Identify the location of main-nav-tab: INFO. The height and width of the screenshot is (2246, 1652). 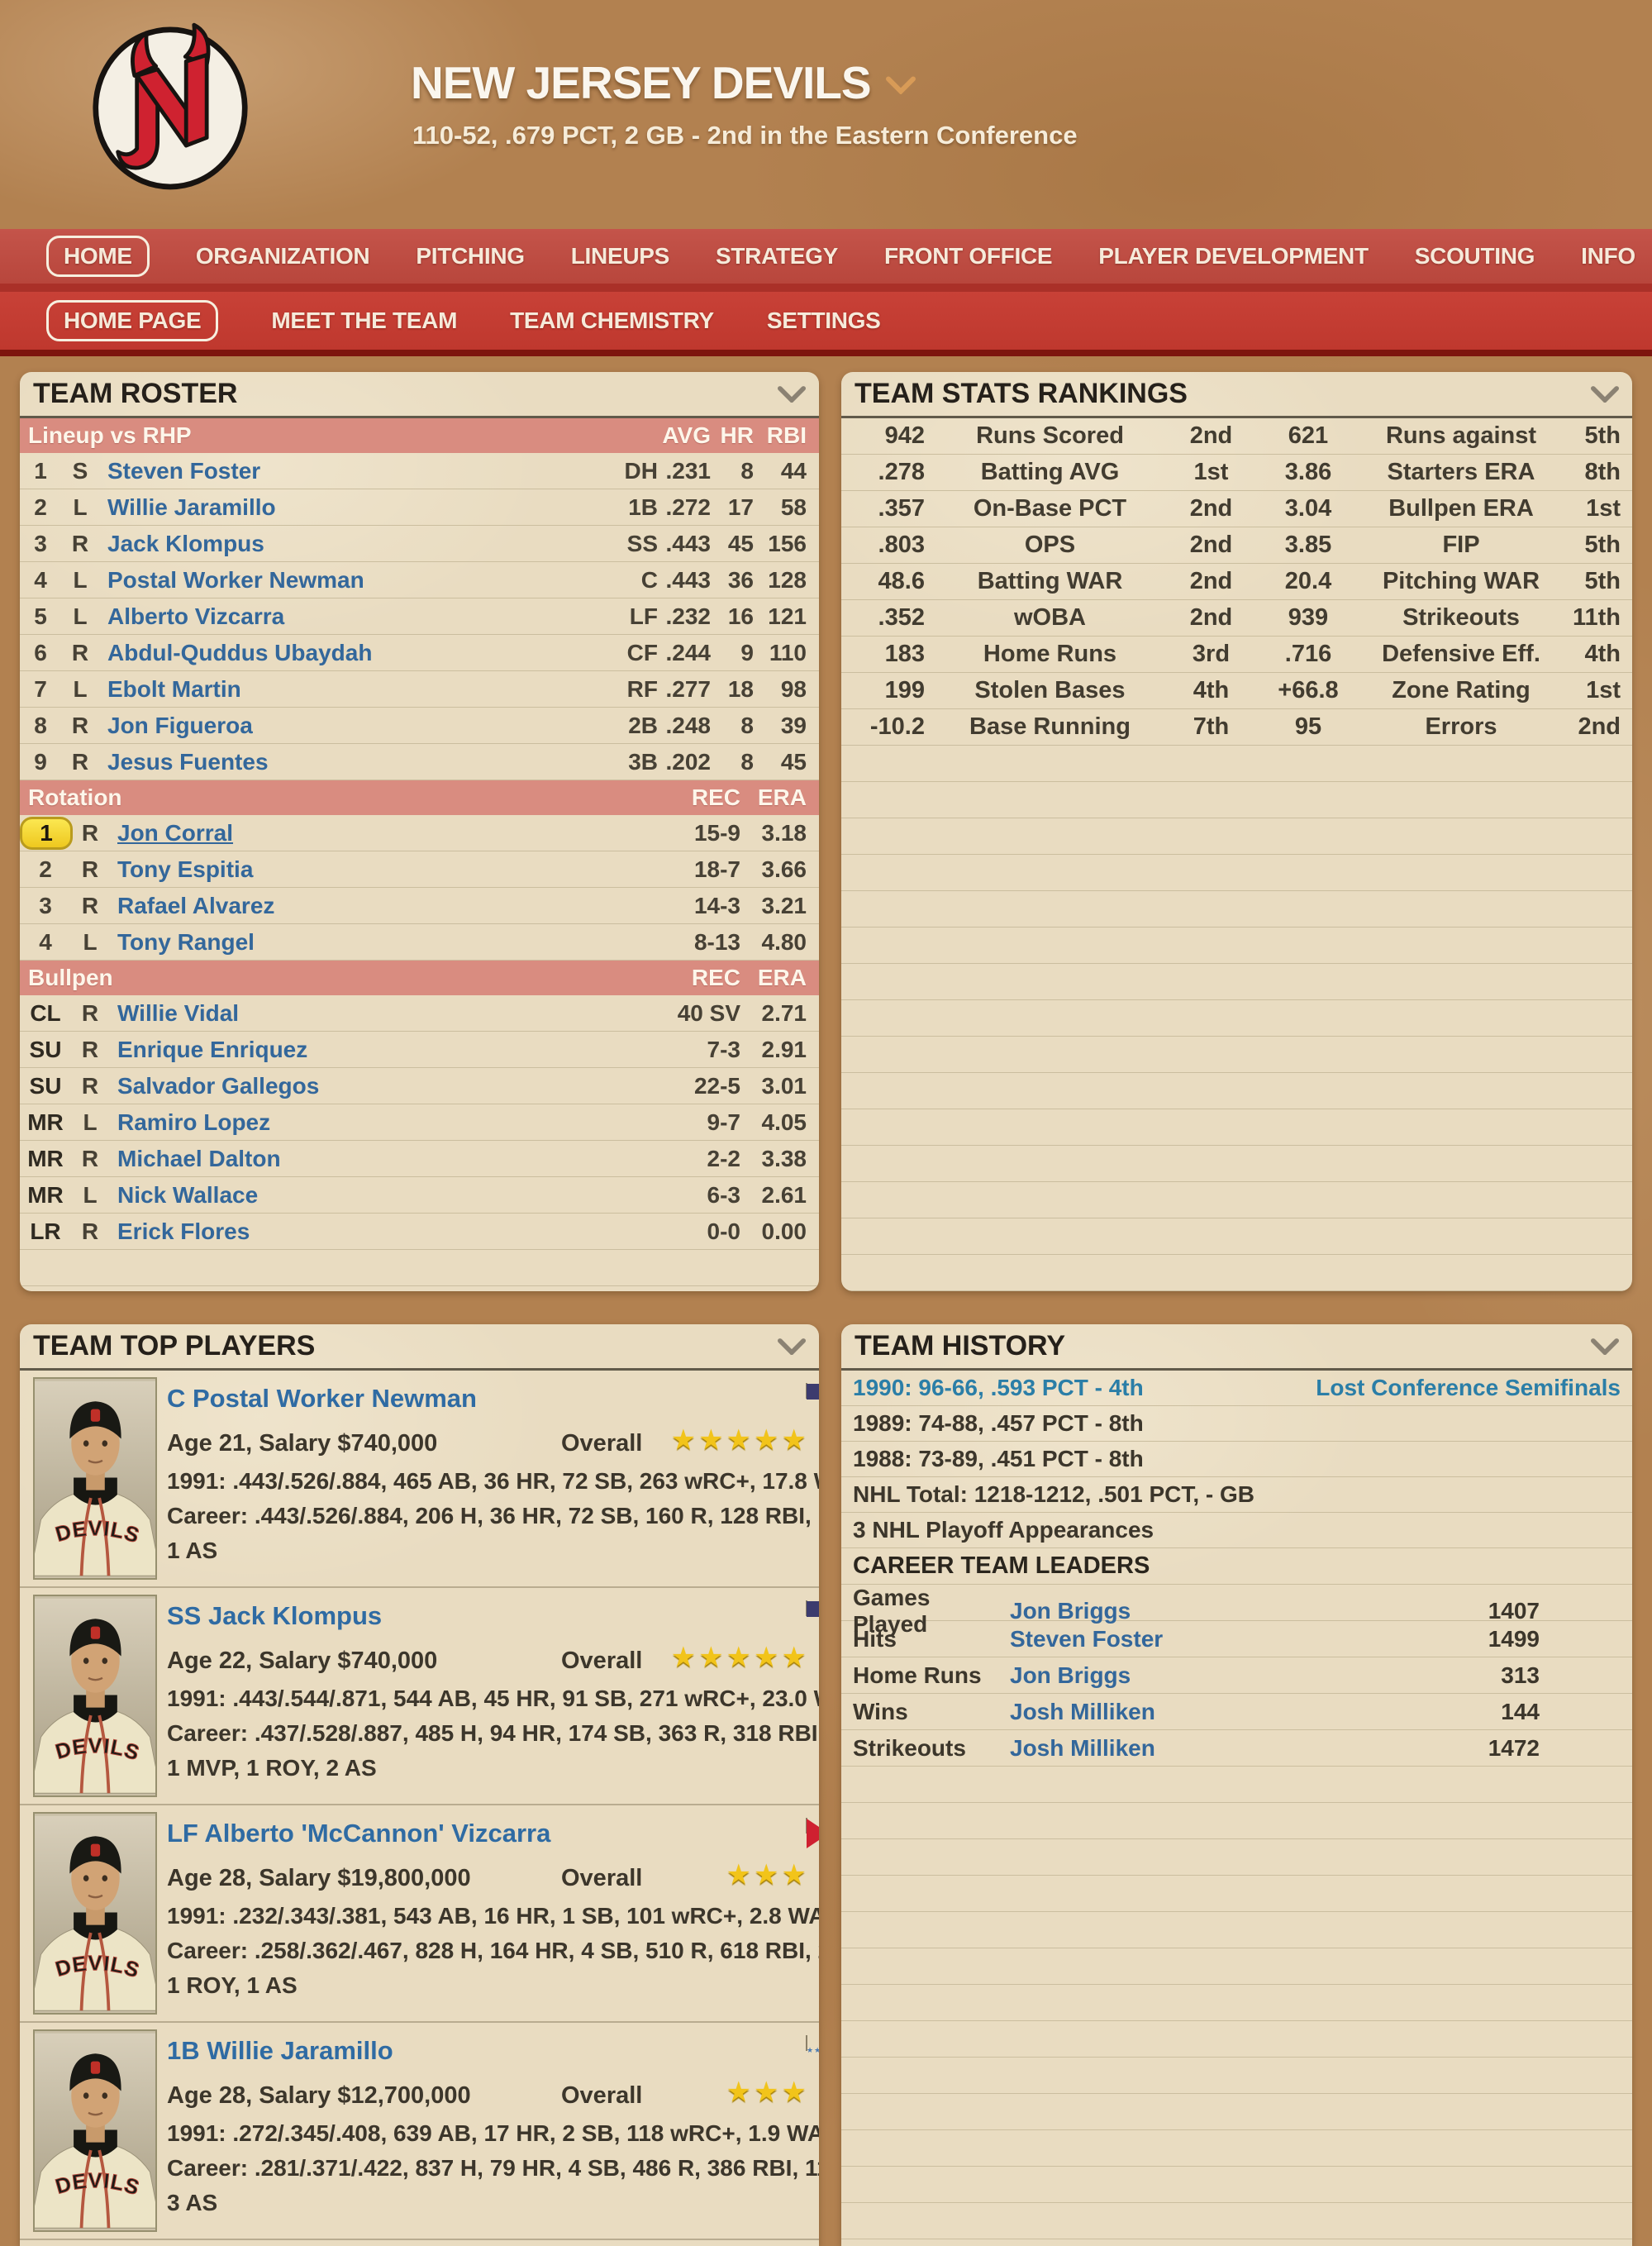
(1608, 256).